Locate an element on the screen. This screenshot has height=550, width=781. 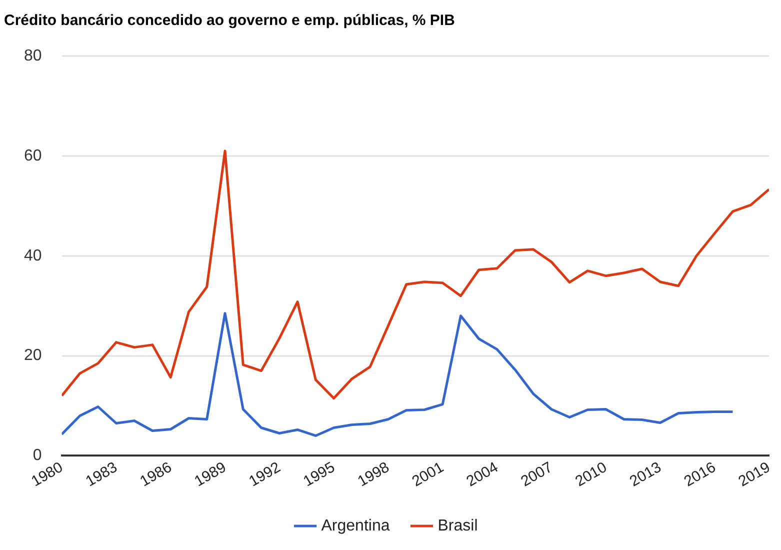
x-tick-label: 2004 is located at coordinates (483, 474).